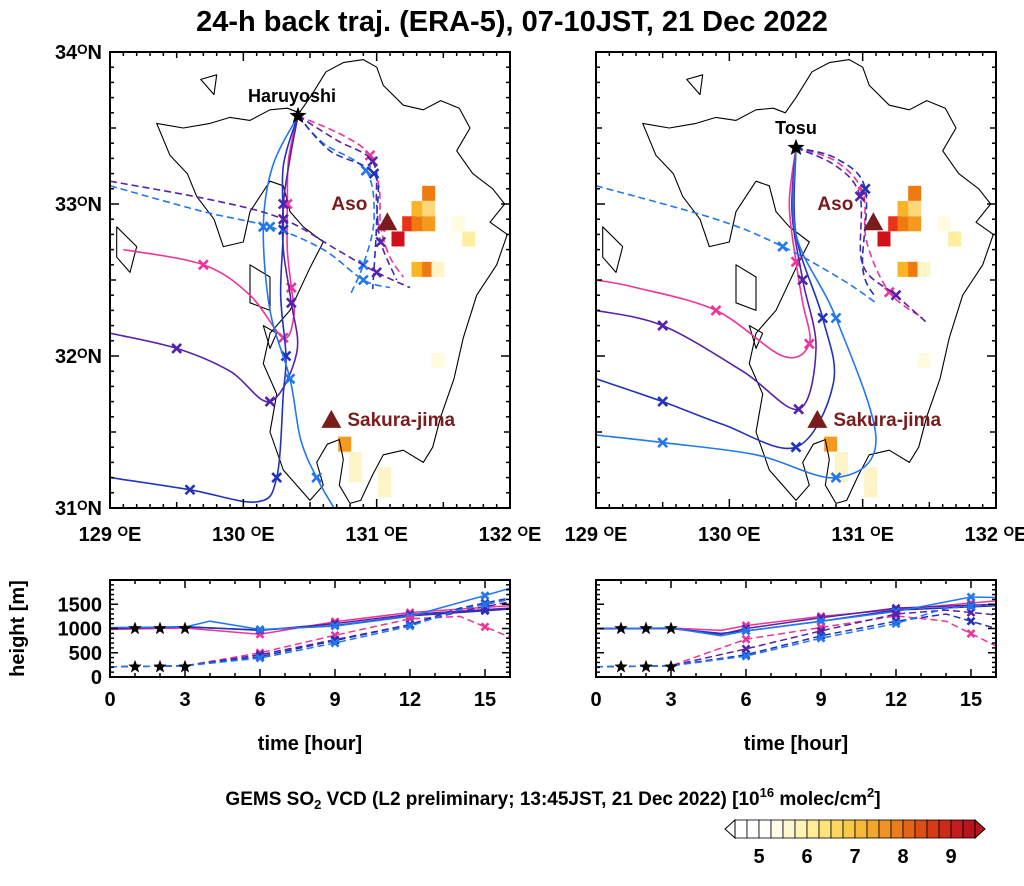  What do you see at coordinates (243, 535) in the screenshot?
I see `lon-tick-label: 130 ᴼE` at bounding box center [243, 535].